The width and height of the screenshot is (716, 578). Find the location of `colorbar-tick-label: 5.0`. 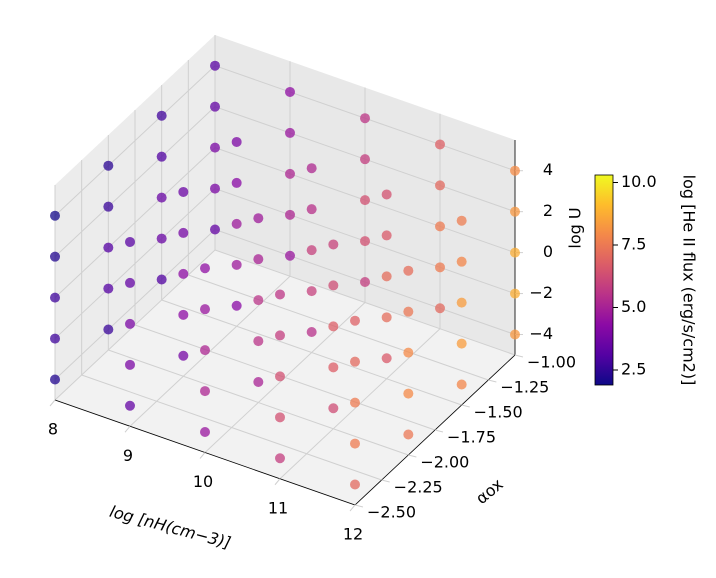

colorbar-tick-label: 5.0 is located at coordinates (633, 306).